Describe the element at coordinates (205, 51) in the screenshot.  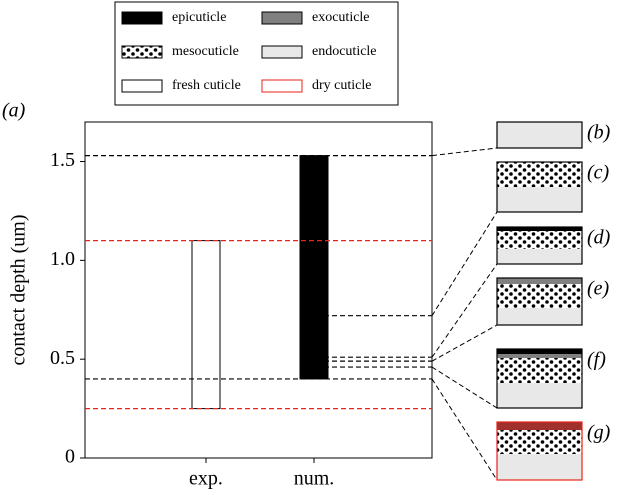
I see `legend-label: mesocuticle` at that location.